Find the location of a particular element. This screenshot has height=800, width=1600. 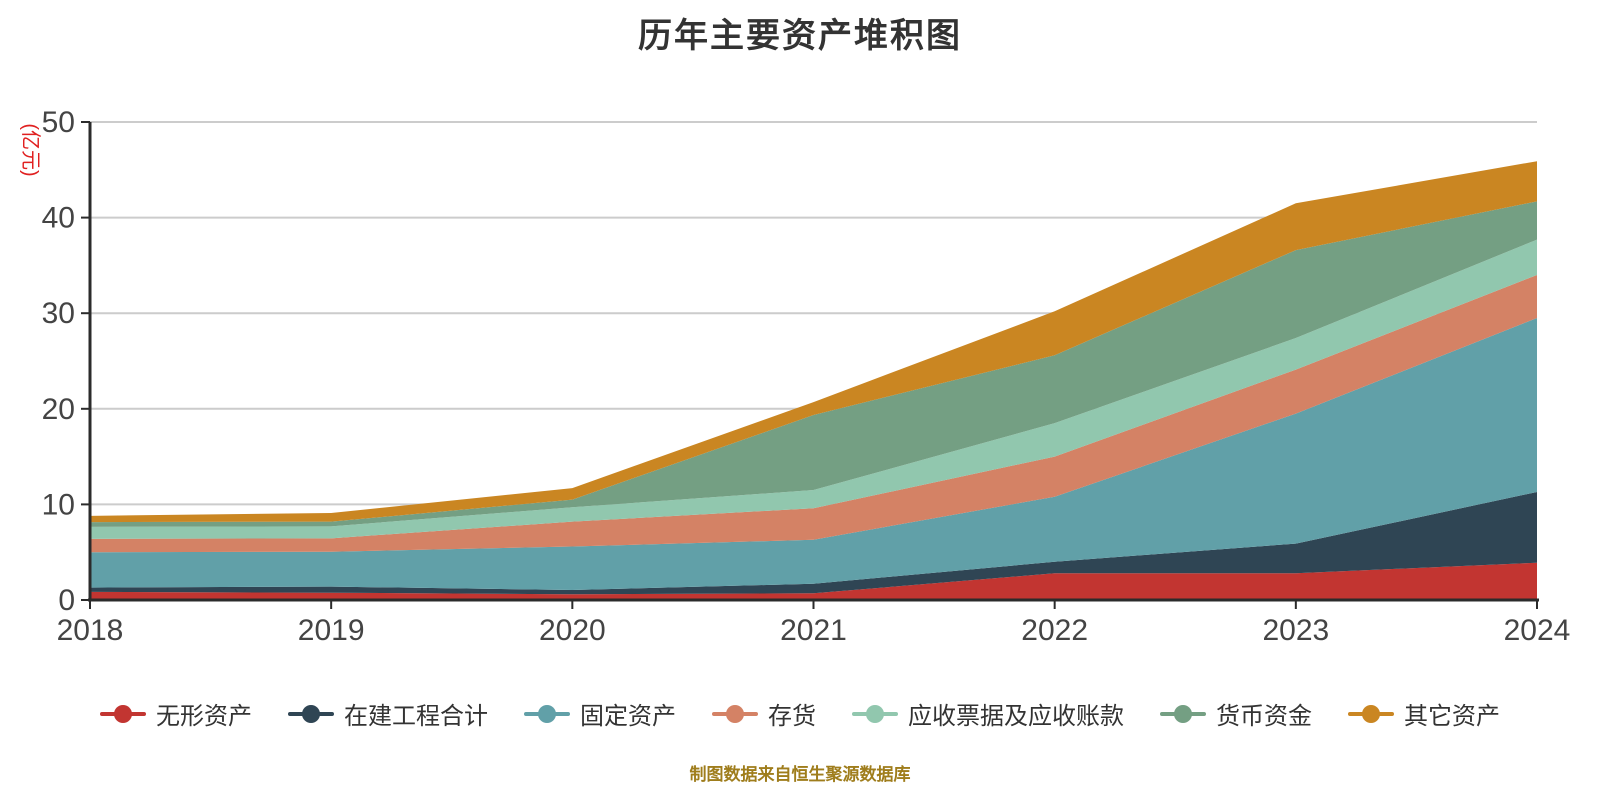

legend-label: 固定资产 is located at coordinates (628, 716).